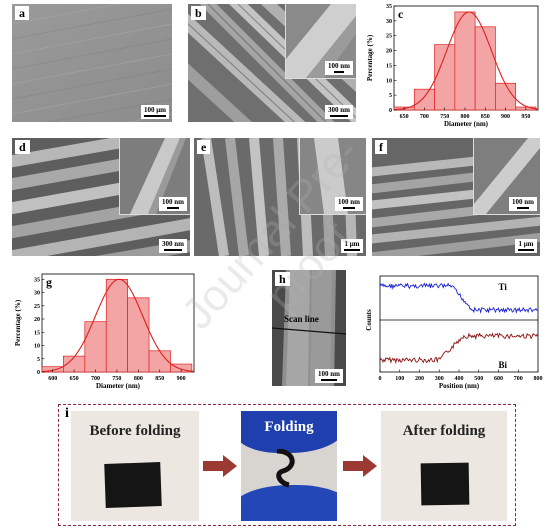 The width and height of the screenshot is (554, 530). I want to click on panel-label-g: g, so click(49, 282).